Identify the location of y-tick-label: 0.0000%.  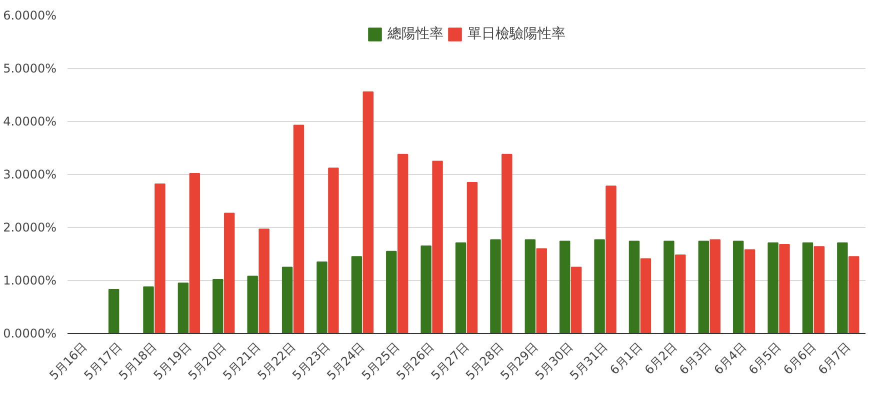
(29, 333).